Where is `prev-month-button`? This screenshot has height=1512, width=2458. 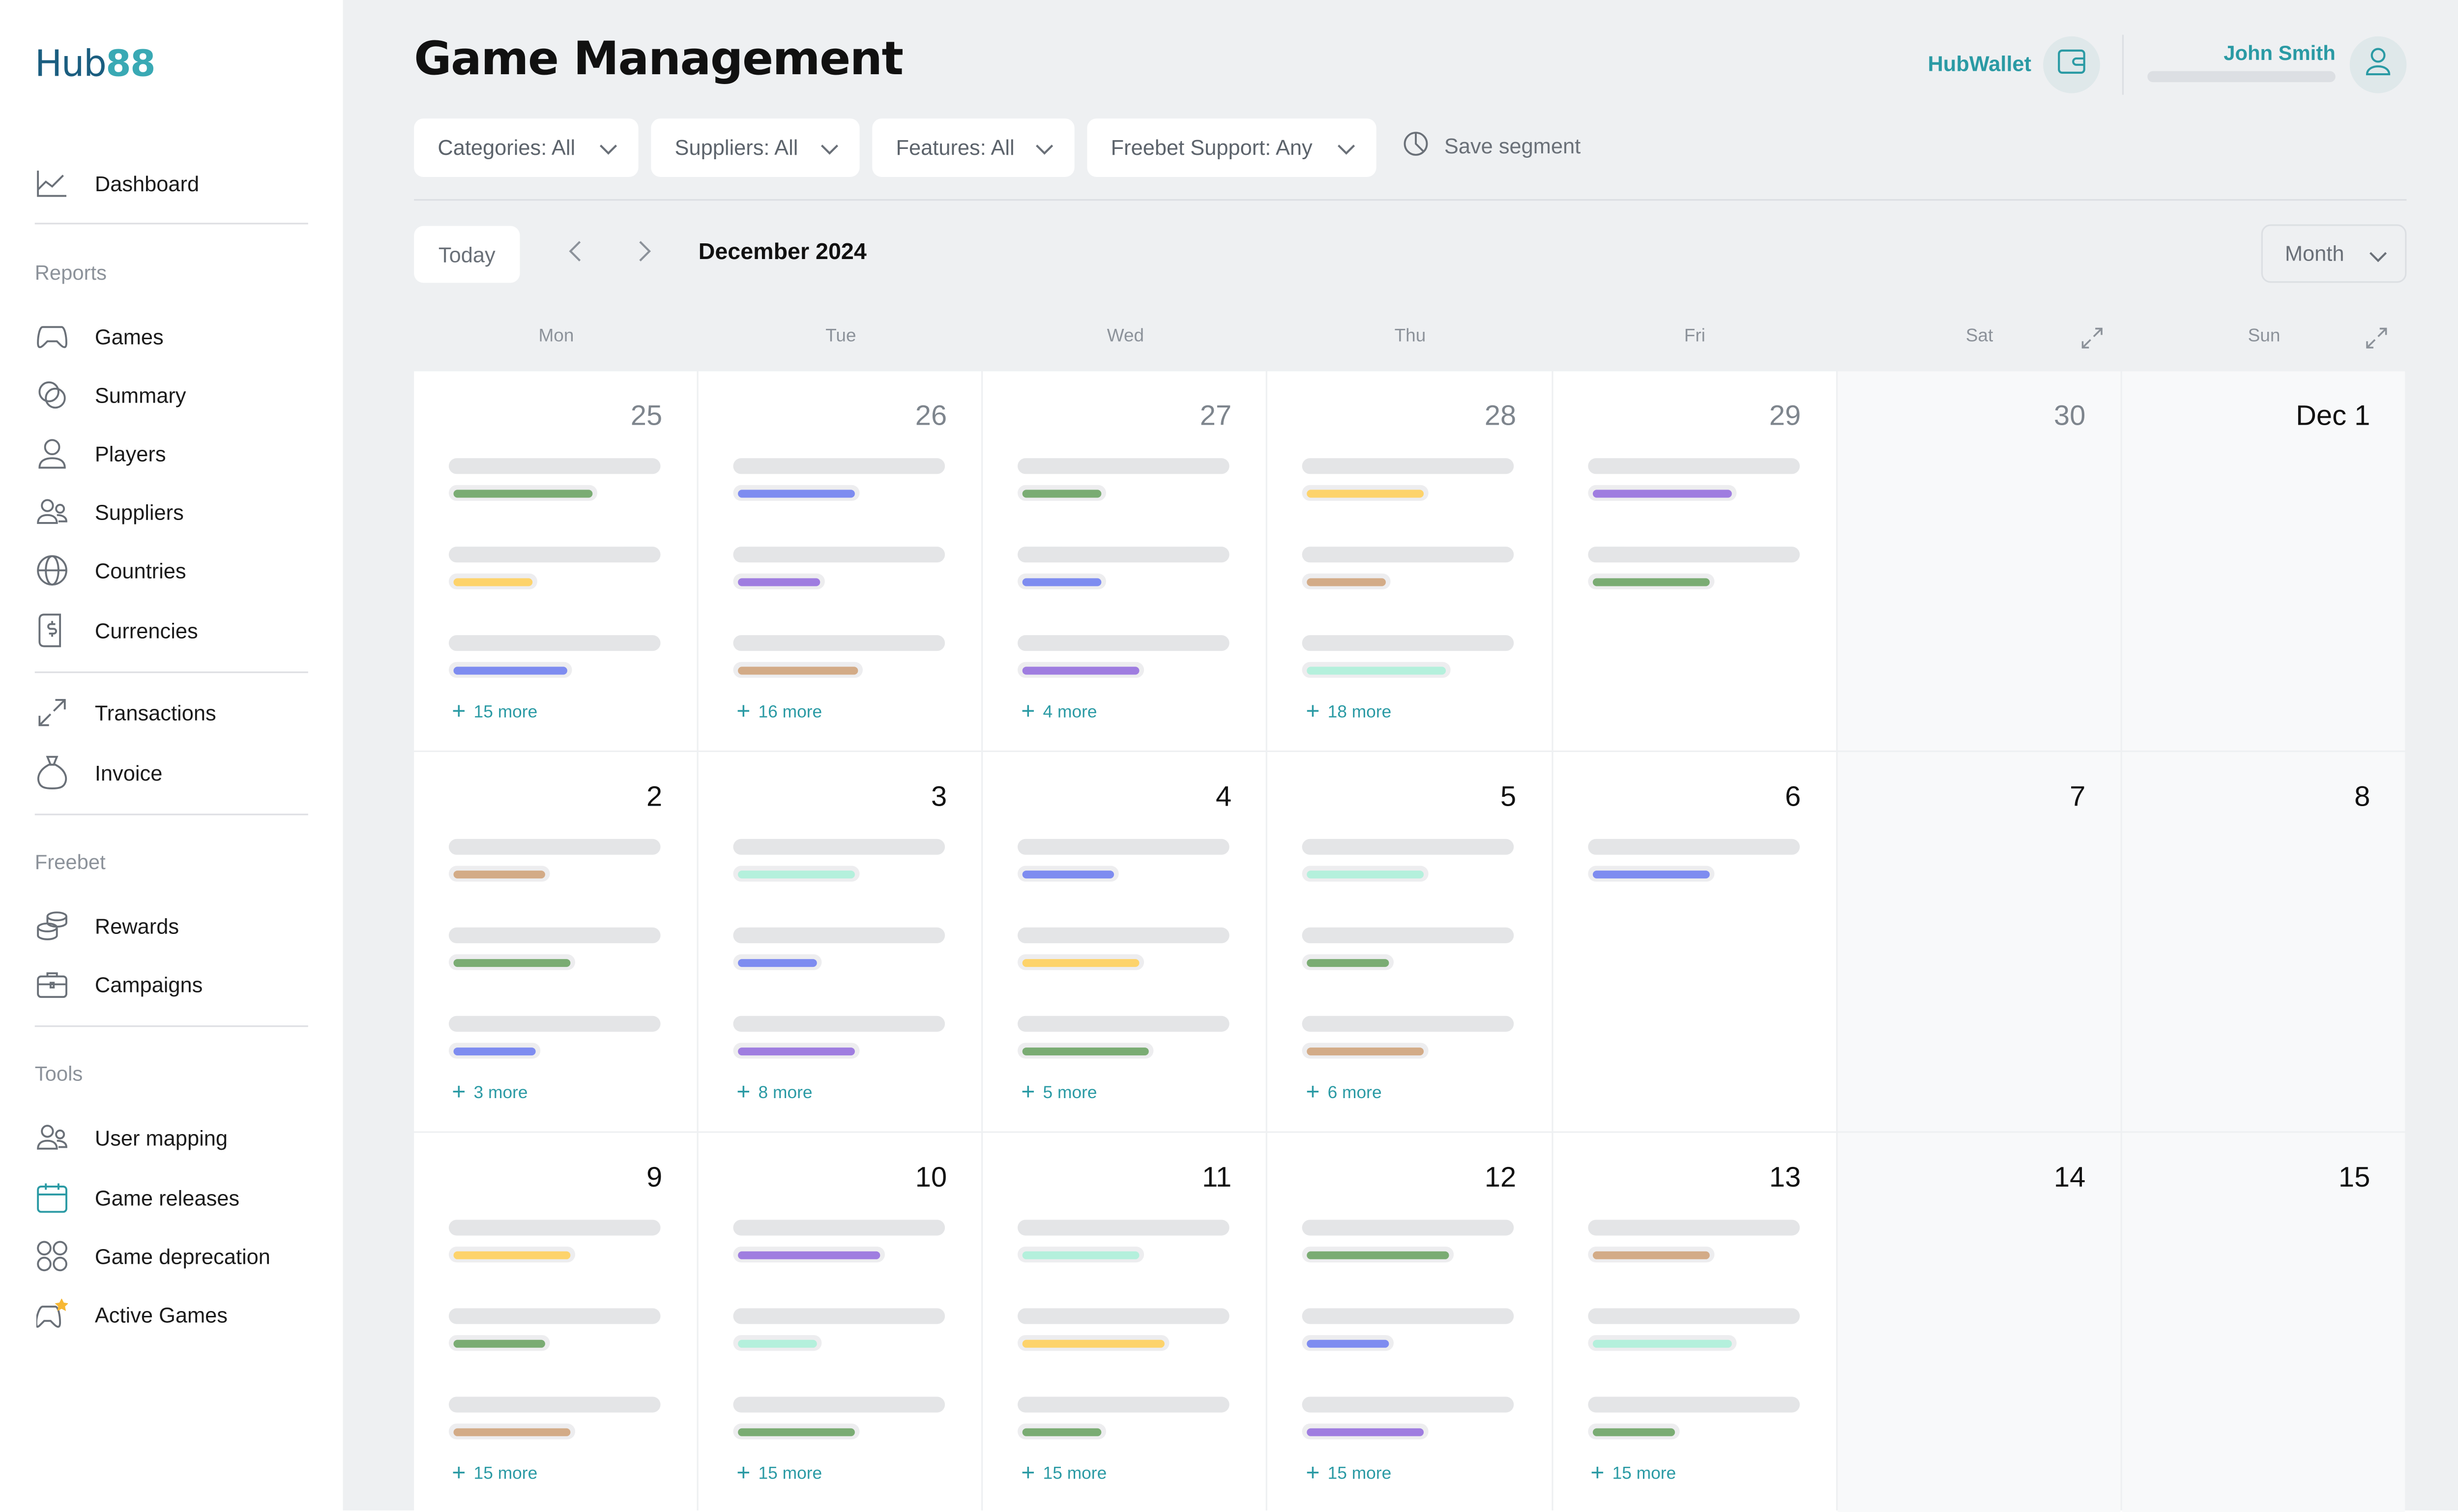 prev-month-button is located at coordinates (575, 254).